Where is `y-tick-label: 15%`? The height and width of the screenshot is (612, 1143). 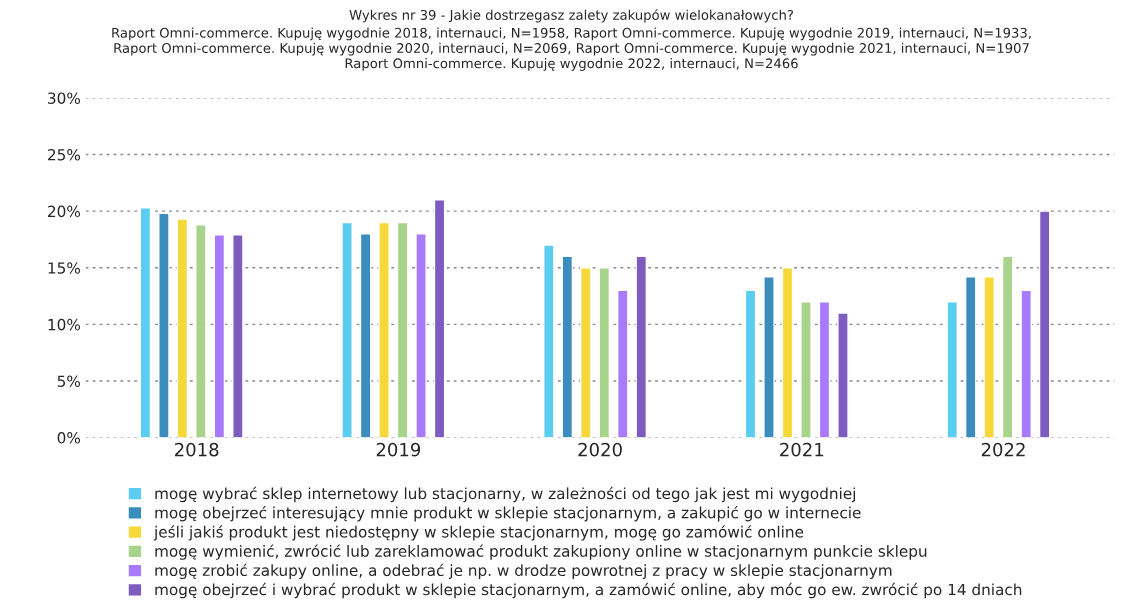
y-tick-label: 15% is located at coordinates (64, 268).